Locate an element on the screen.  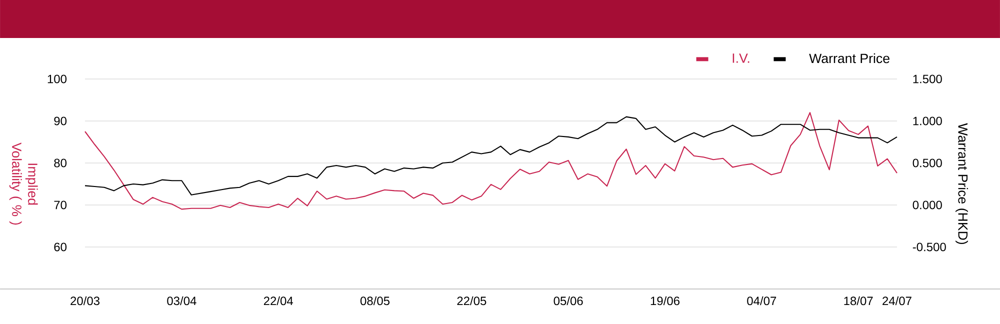
y2-tick-label: 0.500 is located at coordinates (927, 163).